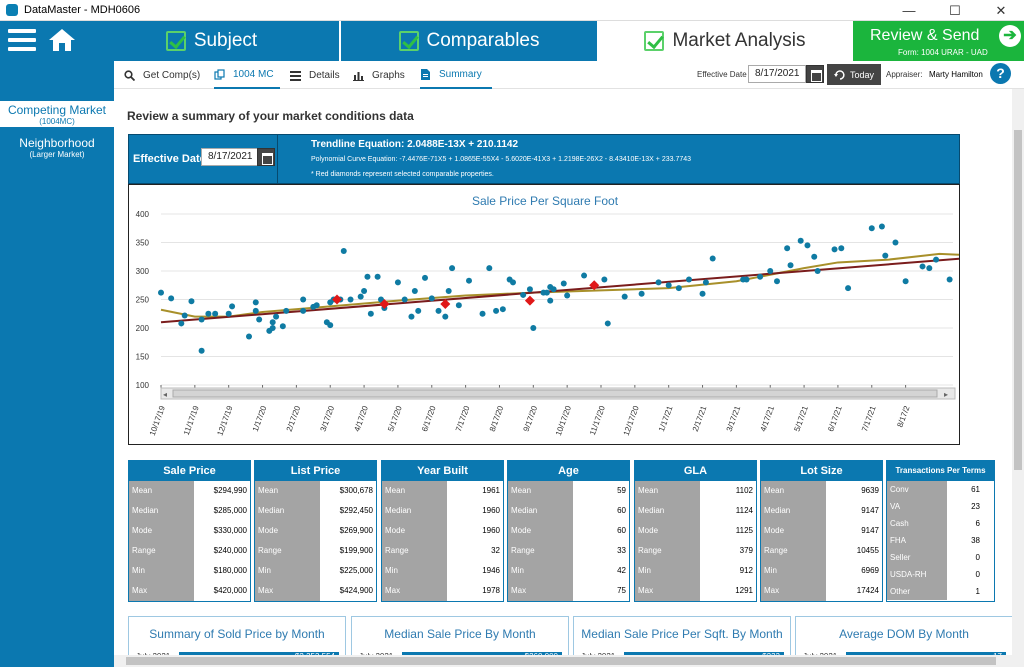 The width and height of the screenshot is (1024, 667). What do you see at coordinates (315, 75) in the screenshot?
I see `tab-details: Details` at bounding box center [315, 75].